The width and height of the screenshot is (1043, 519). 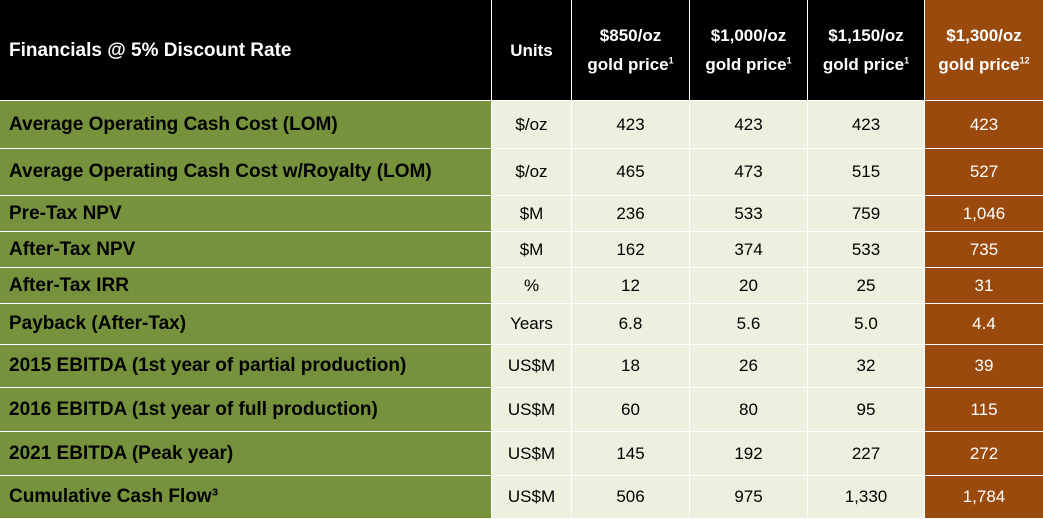 I want to click on cell-value: 975, so click(x=749, y=497).